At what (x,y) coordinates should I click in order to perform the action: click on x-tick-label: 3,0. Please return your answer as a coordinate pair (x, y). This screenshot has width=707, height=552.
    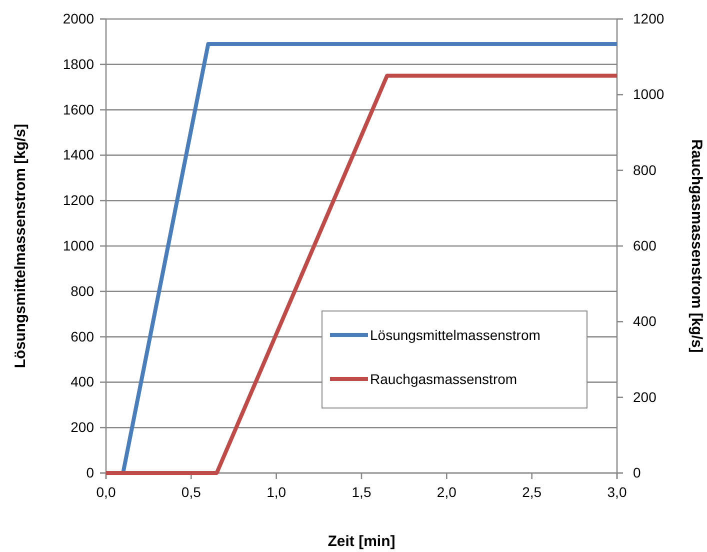
    Looking at the image, I should click on (617, 492).